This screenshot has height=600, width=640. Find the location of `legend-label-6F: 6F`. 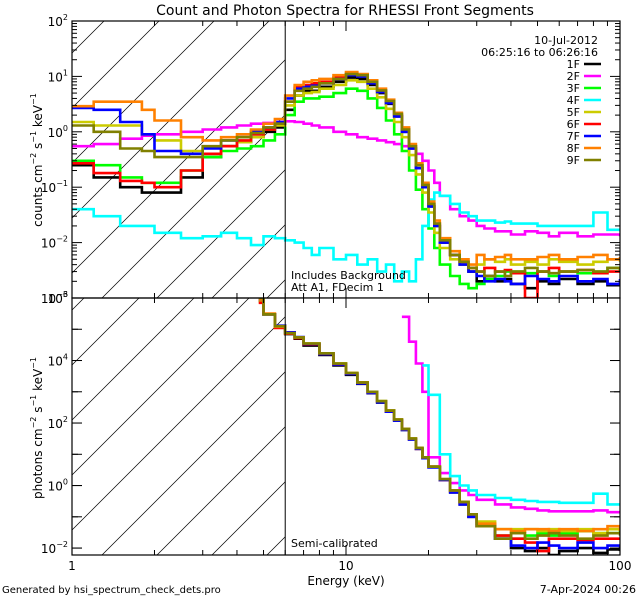

legend-label-6F: 6F is located at coordinates (573, 124).